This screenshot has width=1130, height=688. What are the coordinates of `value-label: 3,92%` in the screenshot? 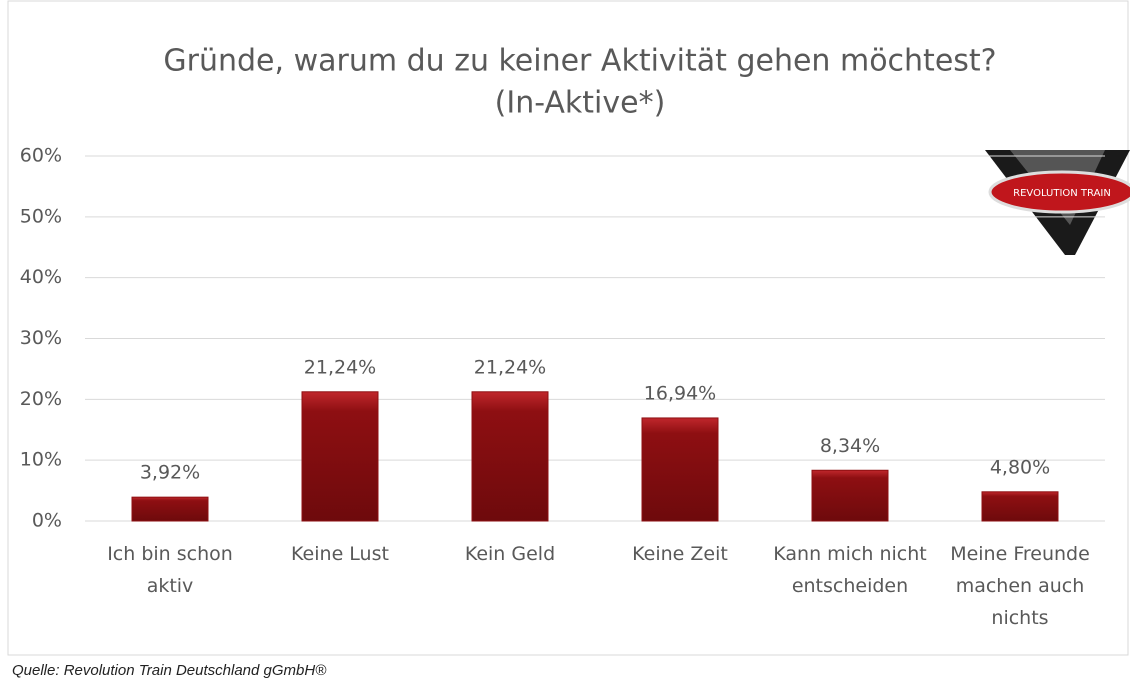 It's located at (170, 473).